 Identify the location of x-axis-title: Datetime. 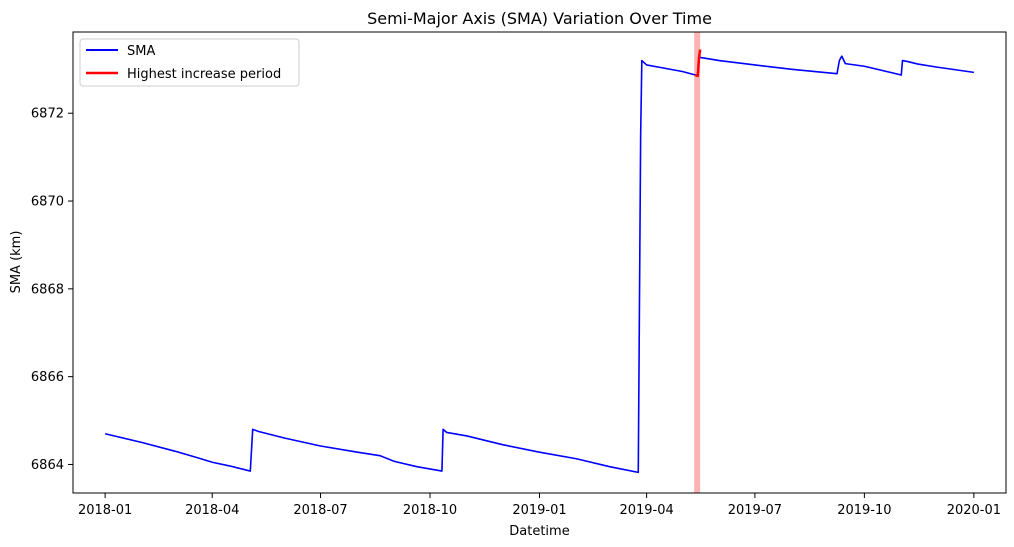
(539, 531).